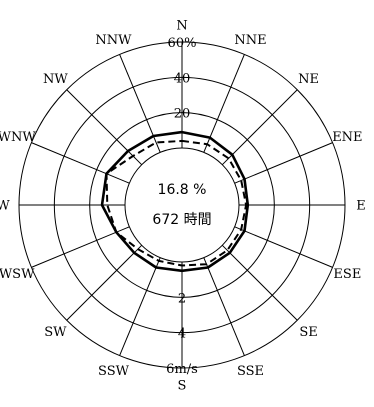 The image size is (374, 407). I want to click on spoke-ssw, so click(140, 306).